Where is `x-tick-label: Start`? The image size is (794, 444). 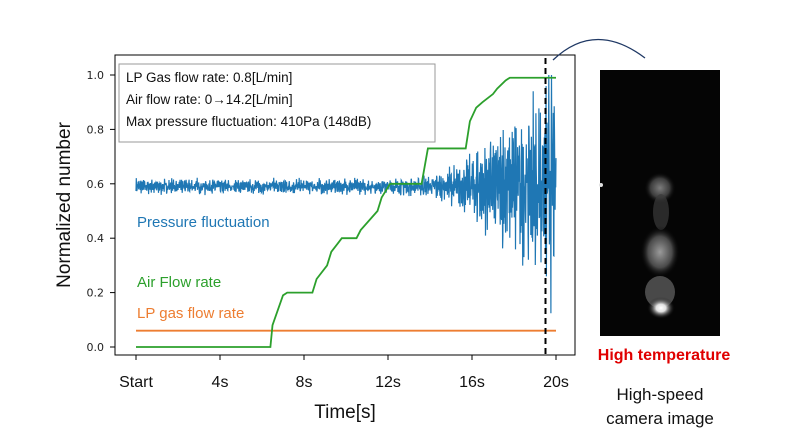 x-tick-label: Start is located at coordinates (136, 382).